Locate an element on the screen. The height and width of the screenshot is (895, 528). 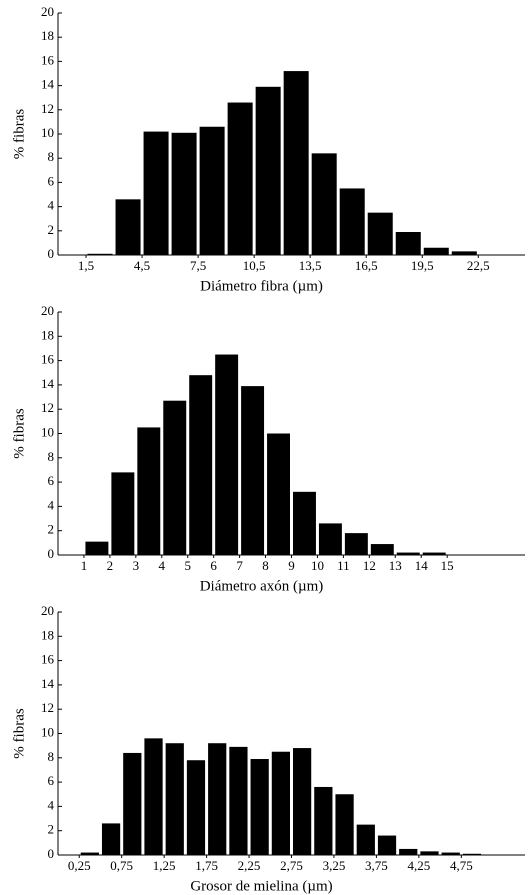
x-tick-label: 2,75 is located at coordinates (291, 865).